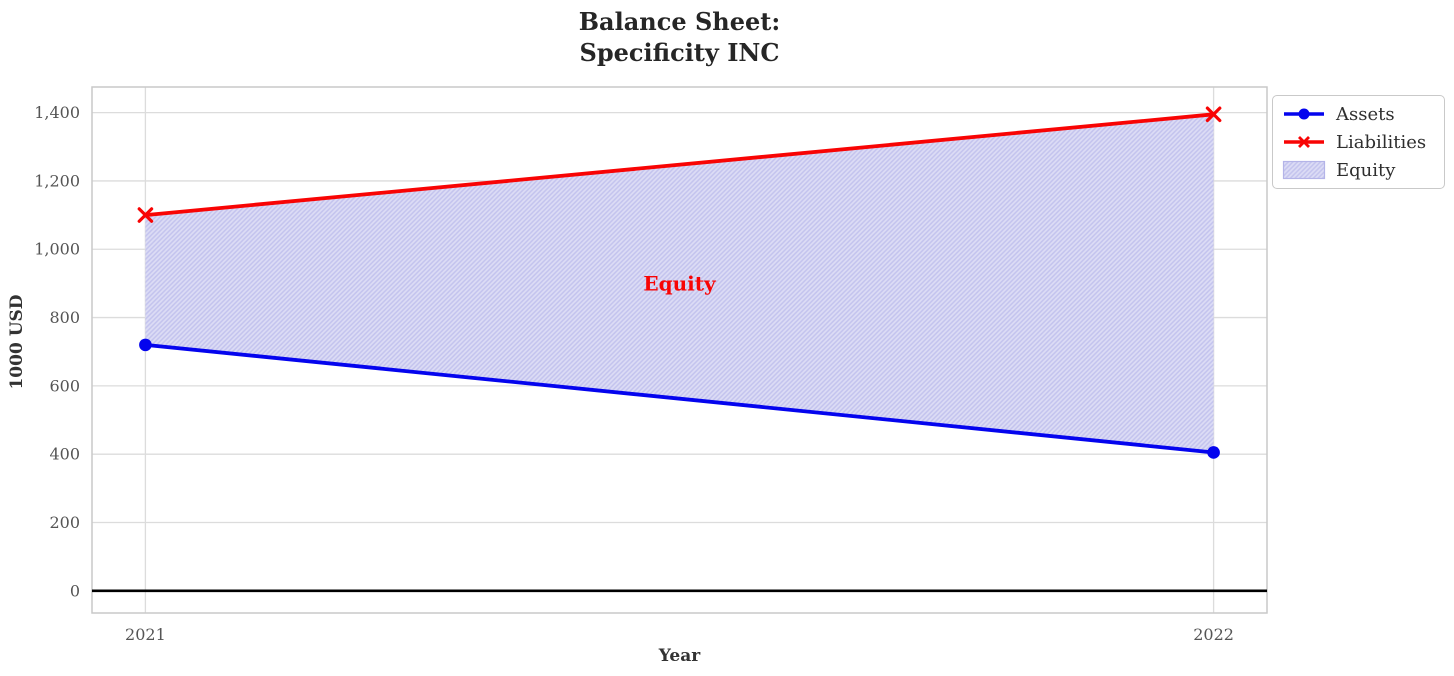 Image resolution: width=1454 pixels, height=676 pixels. I want to click on equity-patch-swatch, so click(1304, 170).